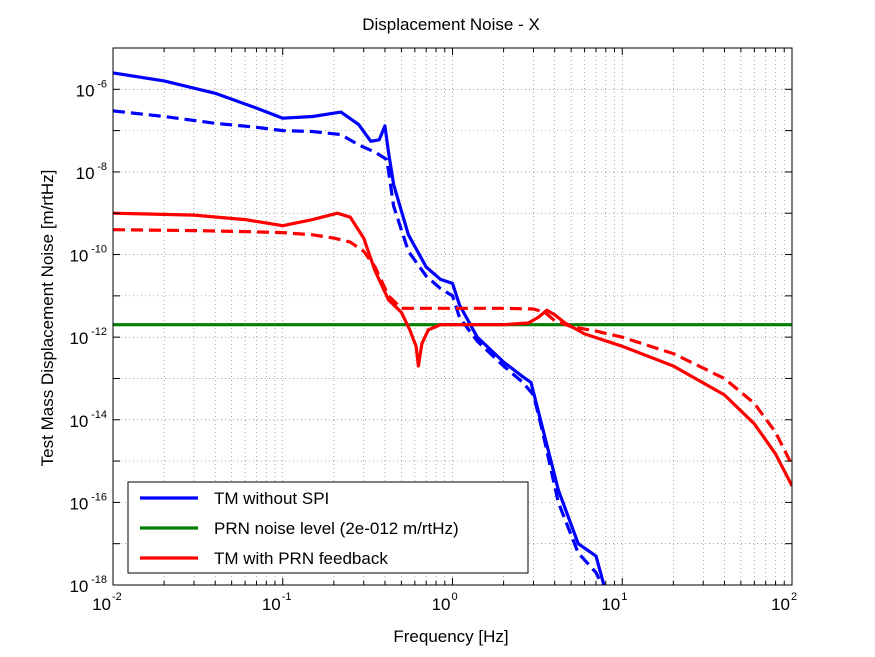  I want to click on legend-entry: TM without SPI, so click(234, 498).